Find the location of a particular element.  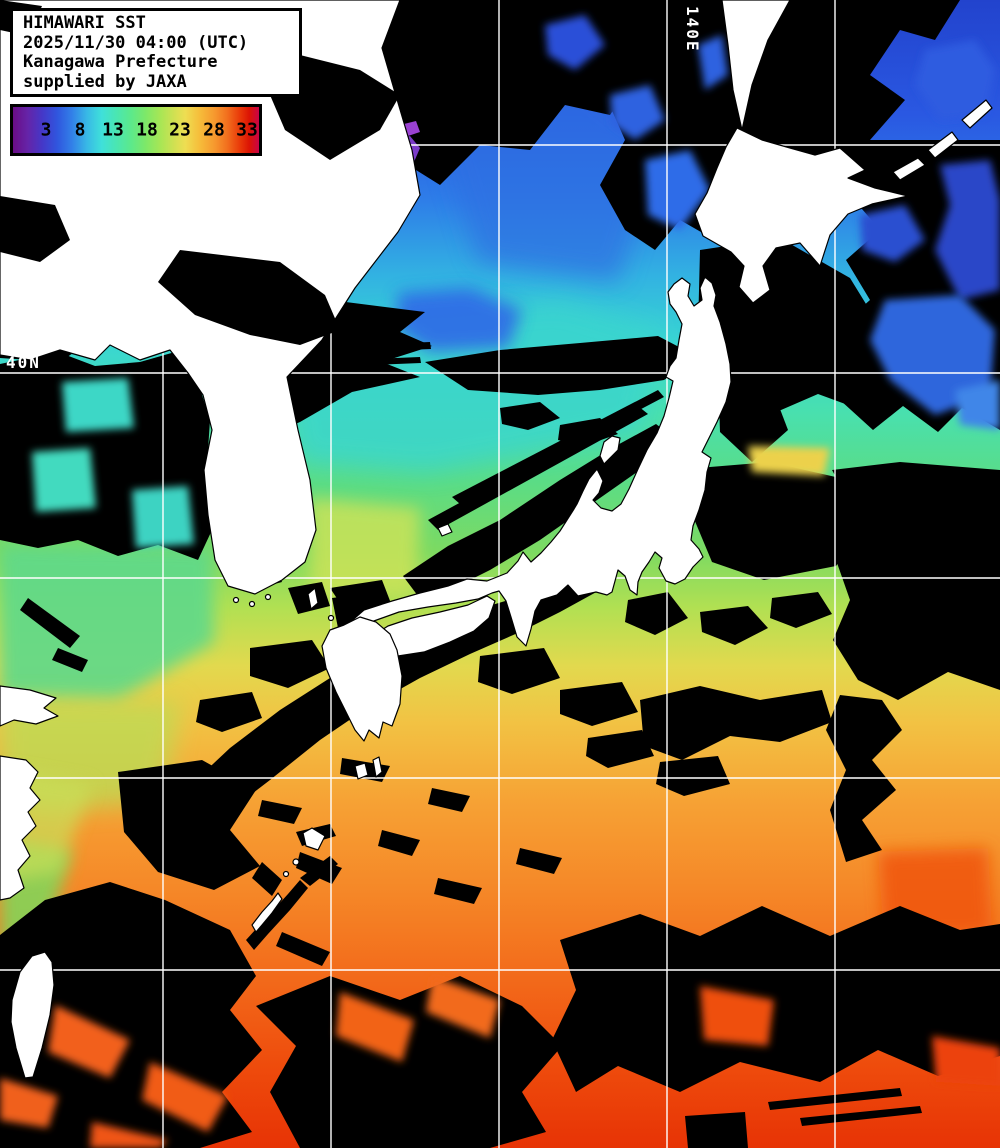

meridian-label-140e: 140E is located at coordinates (692, 29).